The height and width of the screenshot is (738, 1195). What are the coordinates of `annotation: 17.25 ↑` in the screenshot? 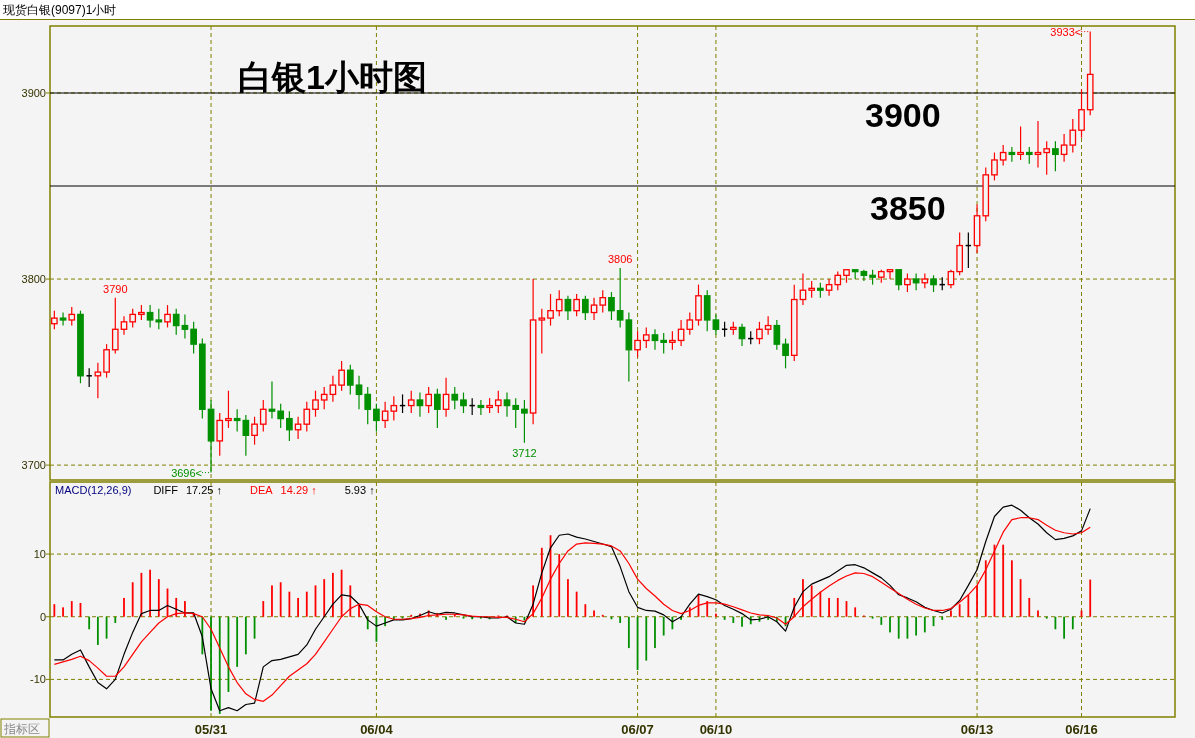 It's located at (203, 490).